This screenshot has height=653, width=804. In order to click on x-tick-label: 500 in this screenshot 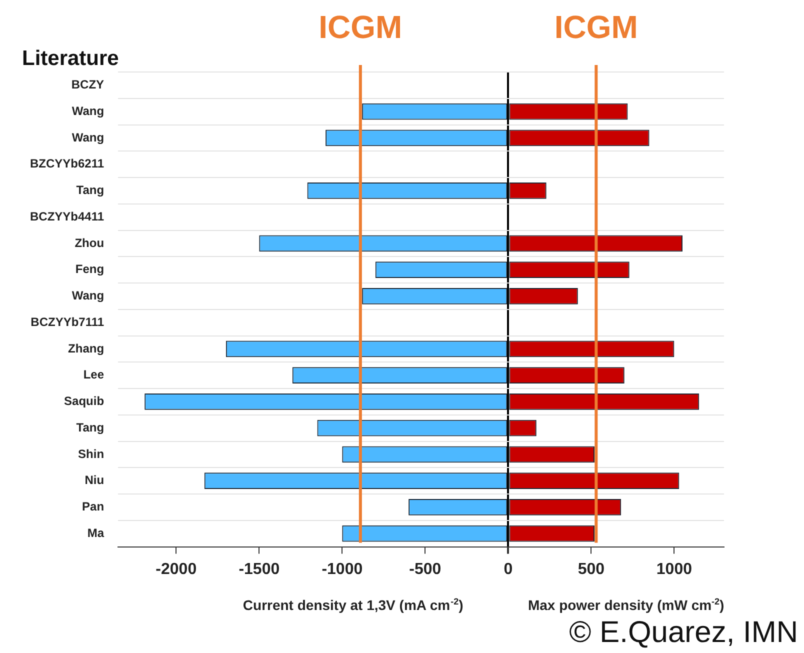, I will do `click(591, 569)`.